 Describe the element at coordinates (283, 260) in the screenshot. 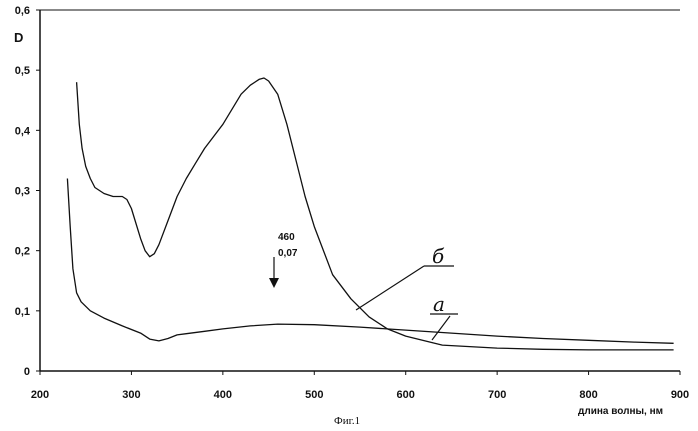

I see `peak-annotation: 460 0,07` at that location.